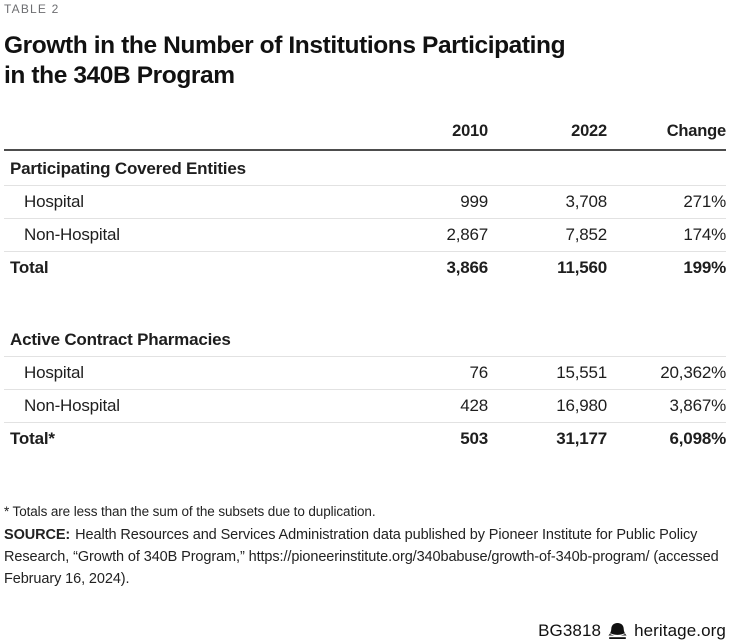 The height and width of the screenshot is (641, 734). What do you see at coordinates (547, 235) in the screenshot?
I see `value-2022: 7,852` at bounding box center [547, 235].